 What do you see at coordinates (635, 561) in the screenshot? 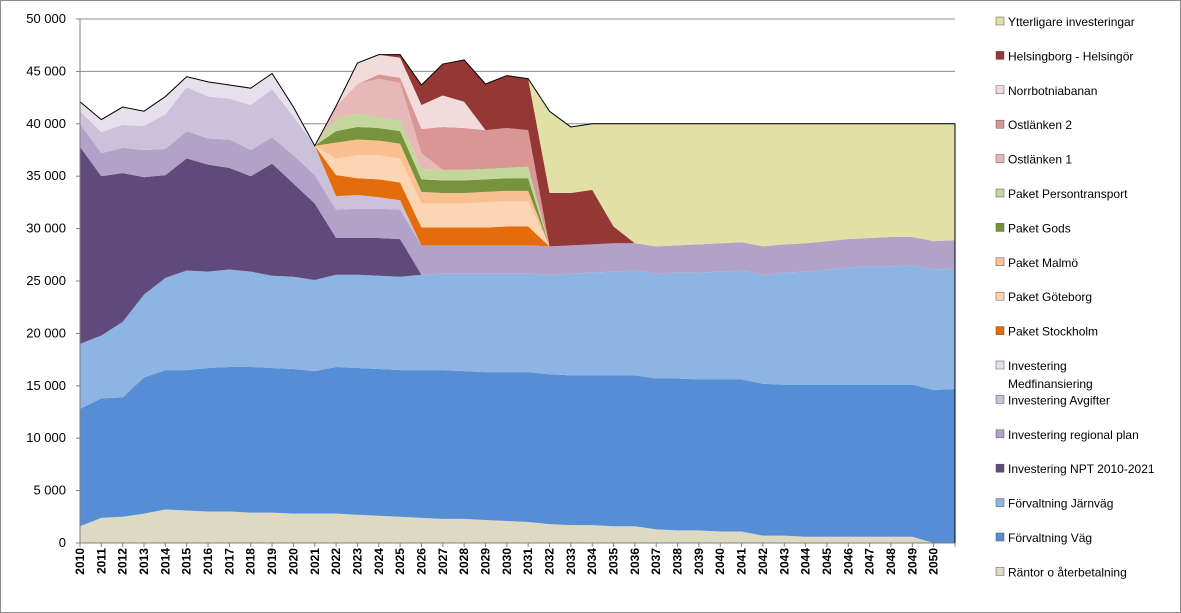
I see `x-tick-label: 2036` at bounding box center [635, 561].